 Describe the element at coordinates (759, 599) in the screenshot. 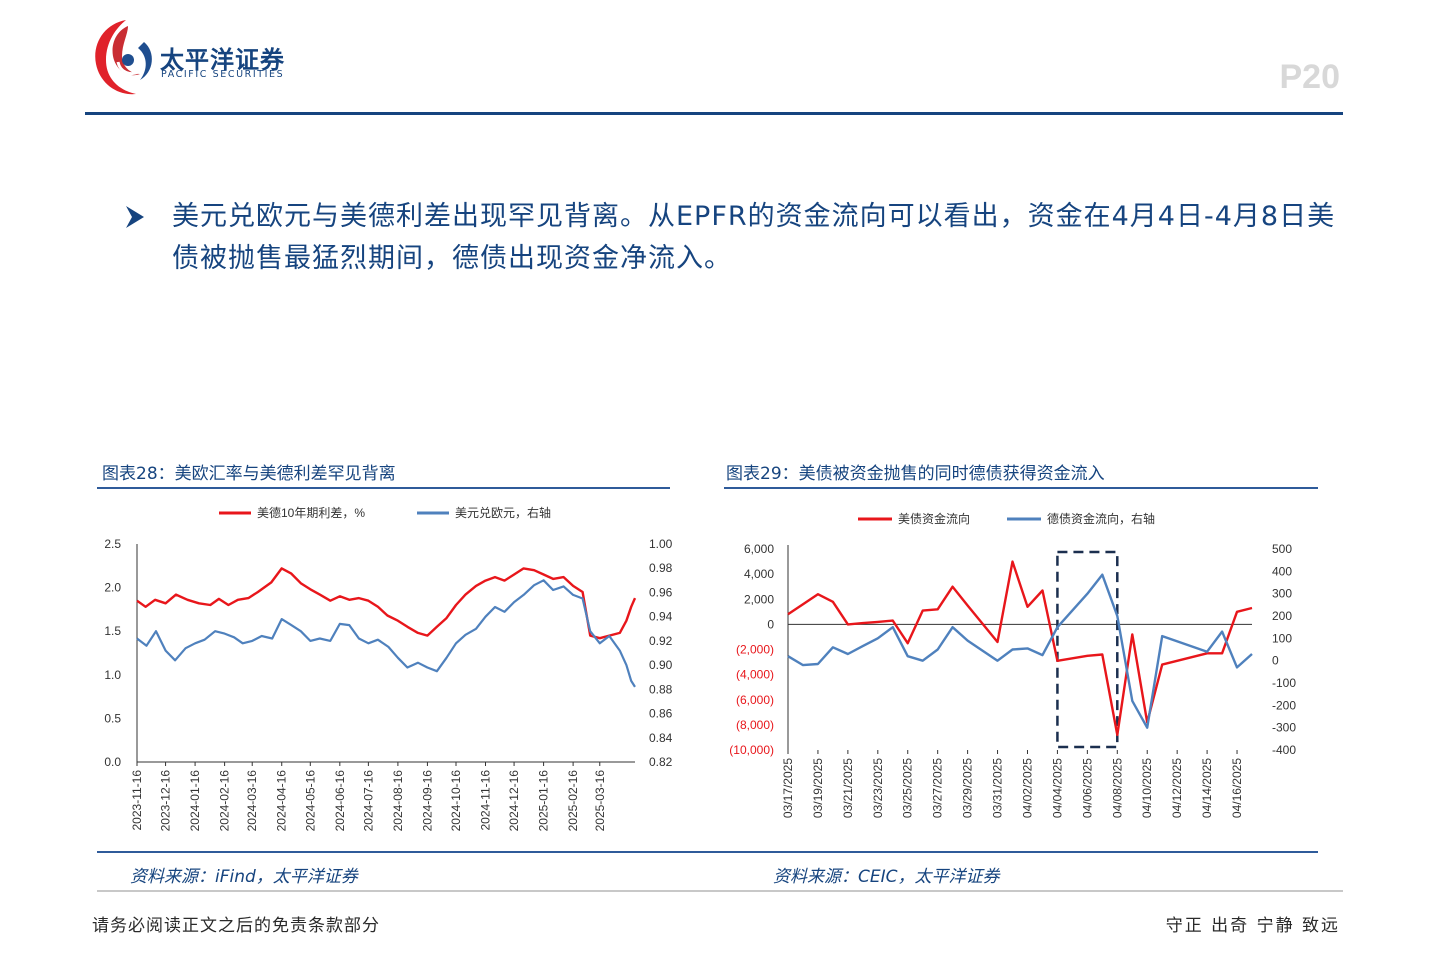

I see `y-left-tick-label: 2,000` at that location.